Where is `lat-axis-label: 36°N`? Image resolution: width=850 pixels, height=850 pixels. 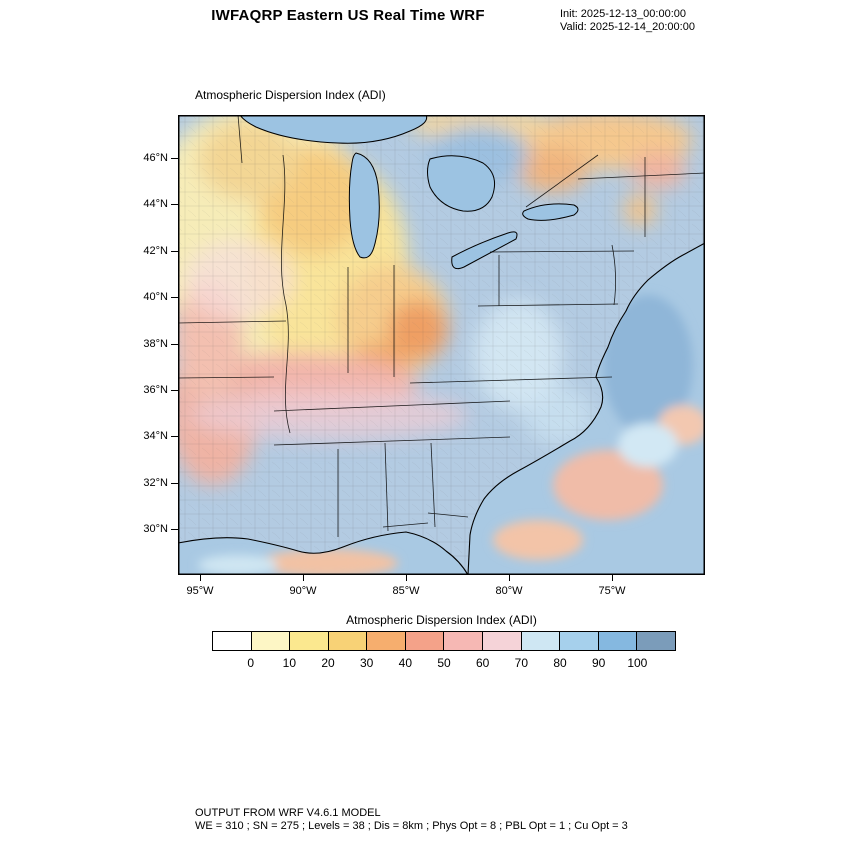 lat-axis-label: 36°N is located at coordinates (155, 390).